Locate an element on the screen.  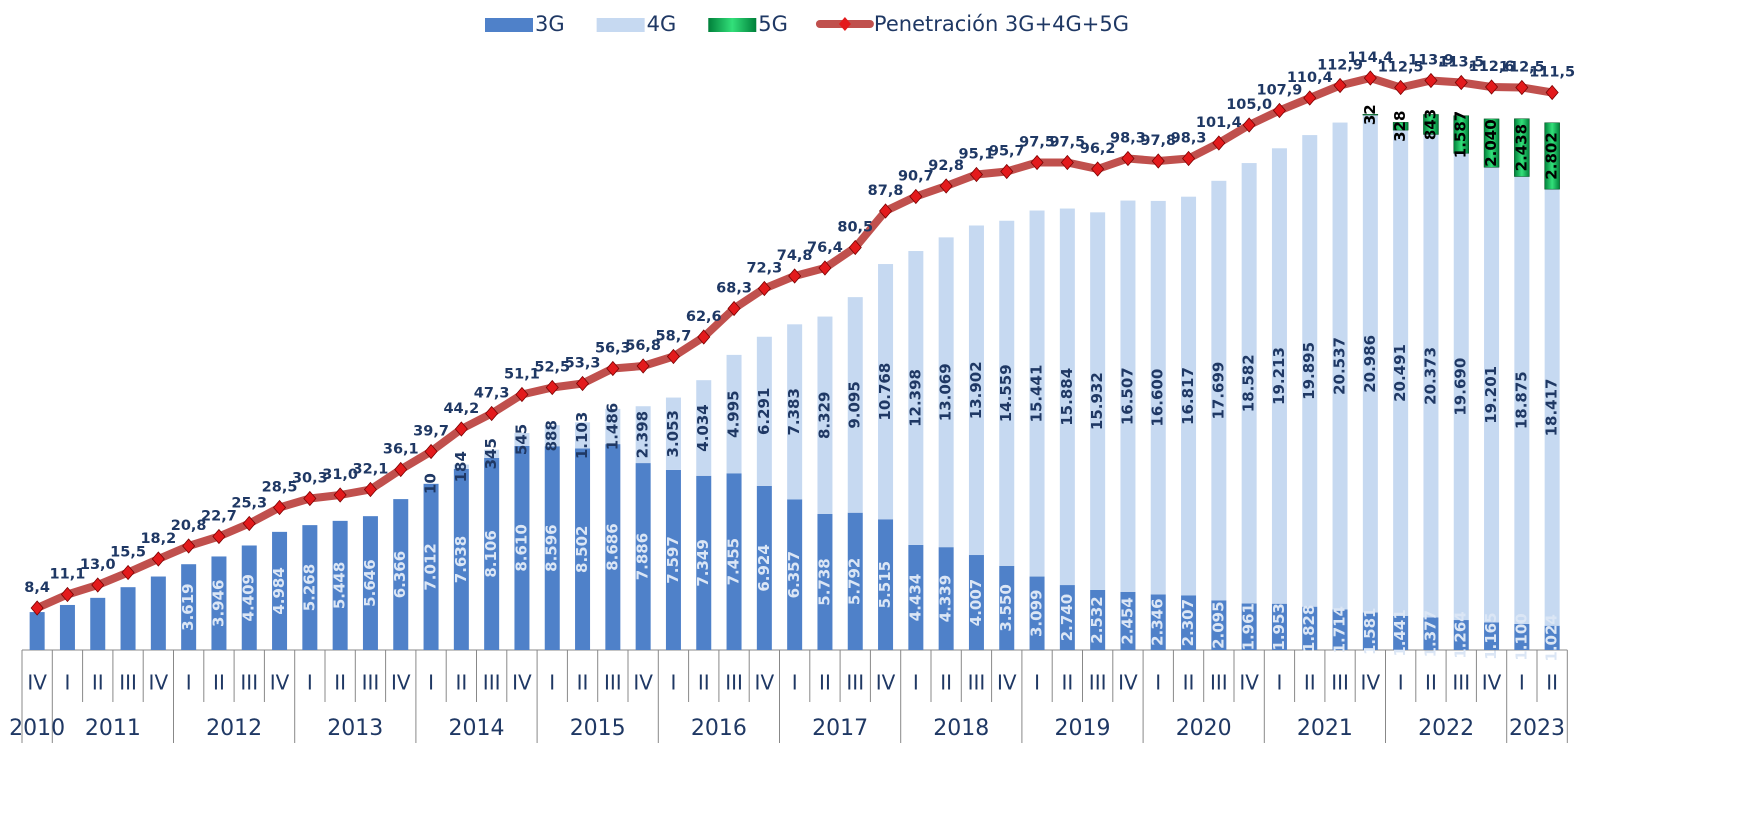
bar-value-label: 7.383 is located at coordinates (794, 411).